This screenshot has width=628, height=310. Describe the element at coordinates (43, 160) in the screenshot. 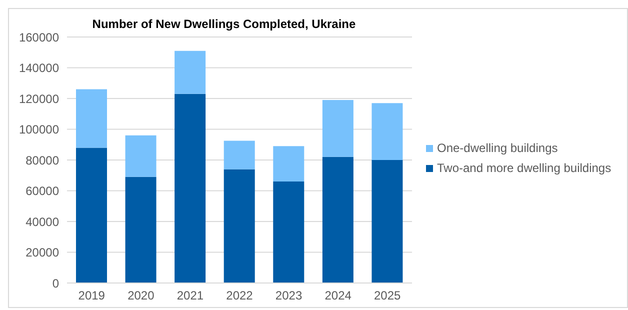

I see `y-tick-label: 80000` at that location.